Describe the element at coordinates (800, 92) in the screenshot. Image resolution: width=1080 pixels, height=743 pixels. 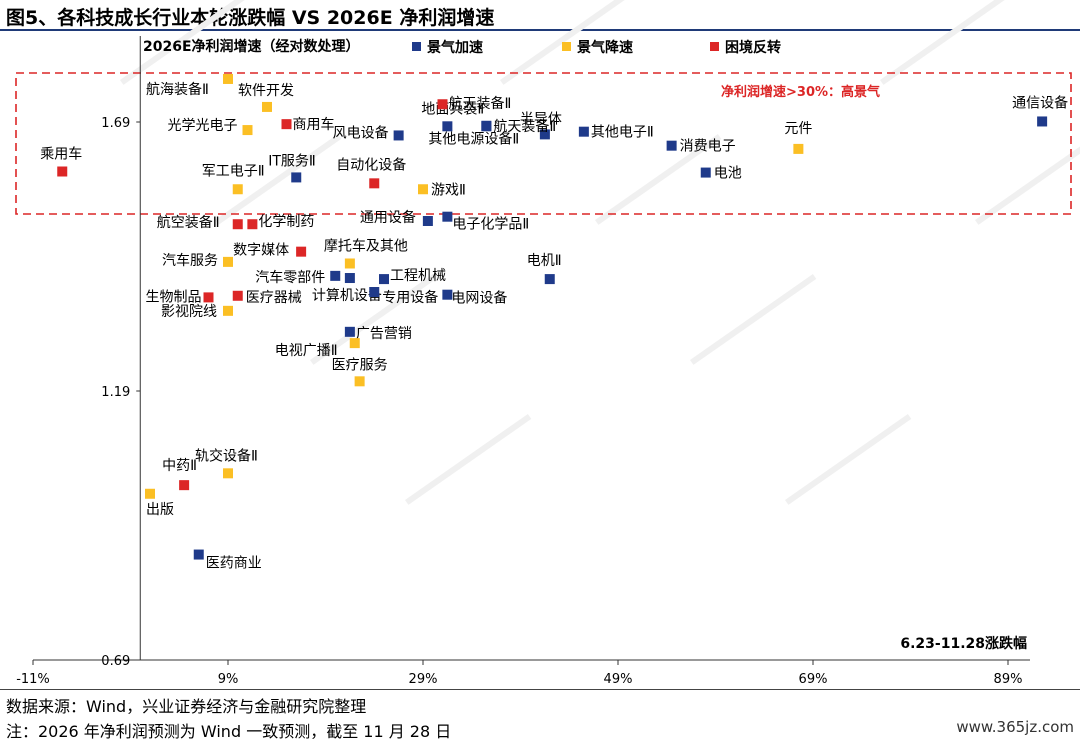
I see `high-growth-label: 净利润增速>30%：高景气` at that location.